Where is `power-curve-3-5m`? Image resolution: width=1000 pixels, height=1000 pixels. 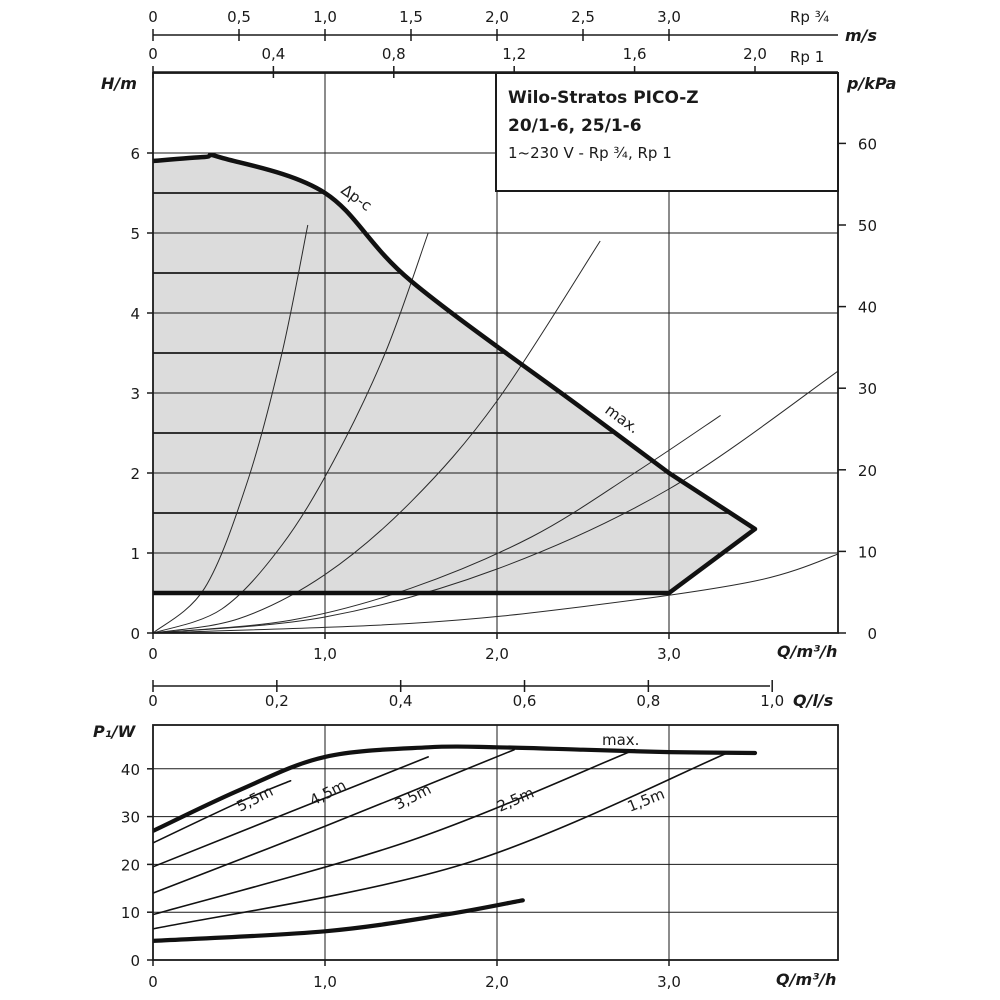 power-curve-3-5m is located at coordinates (334, 821).